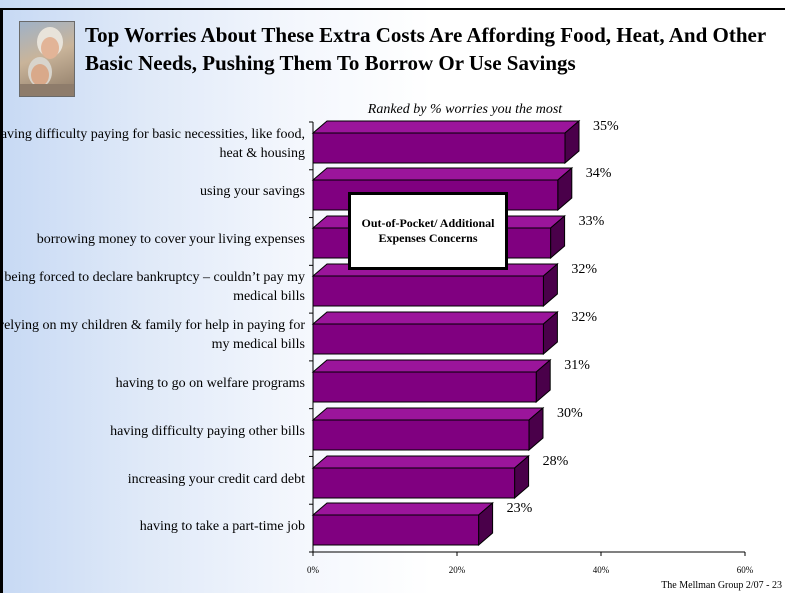 The height and width of the screenshot is (593, 785). Describe the element at coordinates (313, 570) in the screenshot. I see `x-tick-label: 0%` at that location.